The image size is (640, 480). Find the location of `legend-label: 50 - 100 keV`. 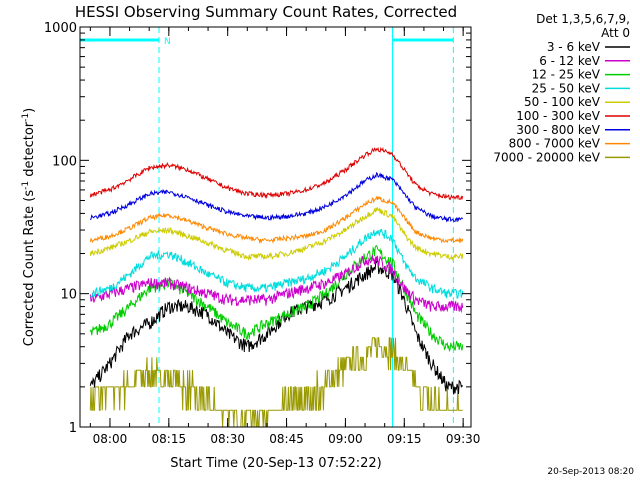

legend-label: 50 - 100 keV is located at coordinates (562, 102).